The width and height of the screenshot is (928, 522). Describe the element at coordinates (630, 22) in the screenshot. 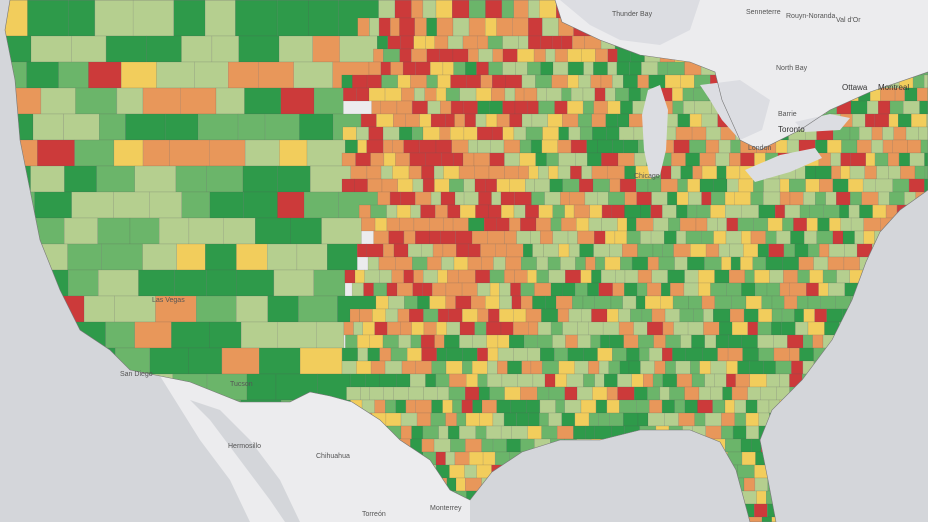

I see `lake-superior` at that location.